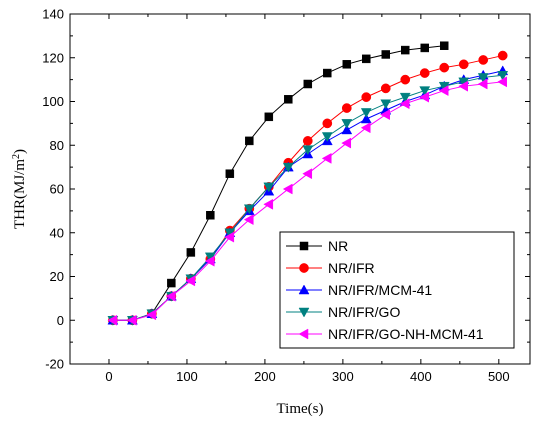 The height and width of the screenshot is (424, 550). I want to click on legend-label: NR/IFR/MCM-41, so click(380, 290).